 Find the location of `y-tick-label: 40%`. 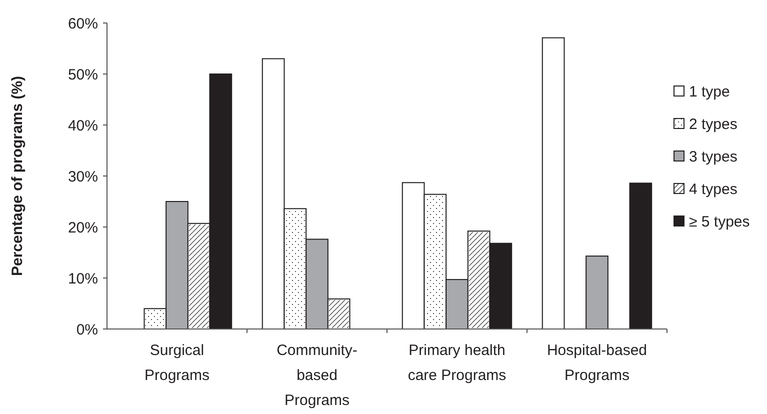

y-tick-label: 40% is located at coordinates (83, 125).